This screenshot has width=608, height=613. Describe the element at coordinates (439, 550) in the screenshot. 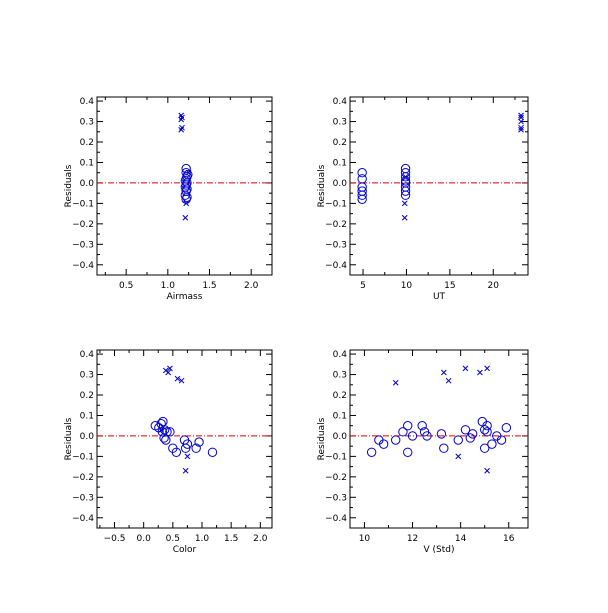

I see `x-axis-label: V (Std)` at that location.